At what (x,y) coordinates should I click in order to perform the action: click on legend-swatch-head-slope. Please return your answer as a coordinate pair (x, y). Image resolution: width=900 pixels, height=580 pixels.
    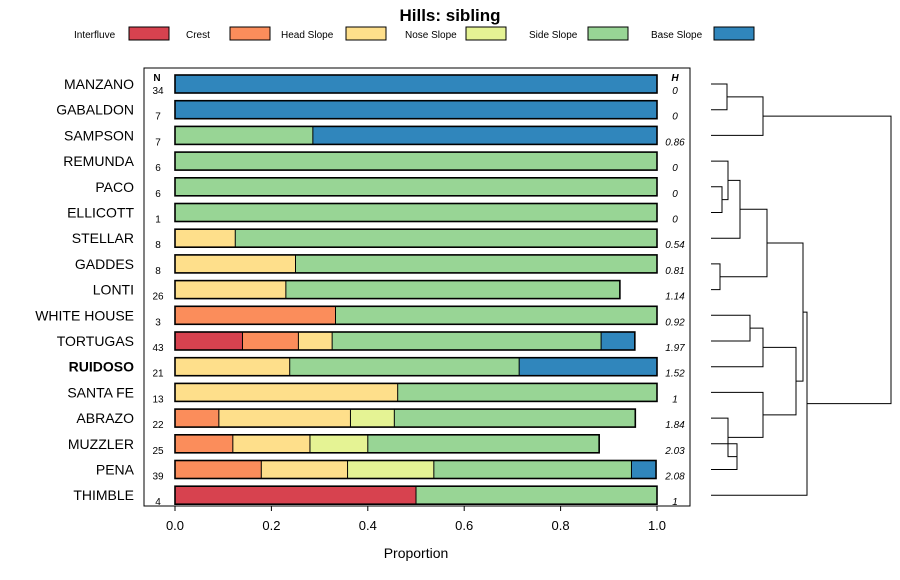
    Looking at the image, I should click on (366, 33).